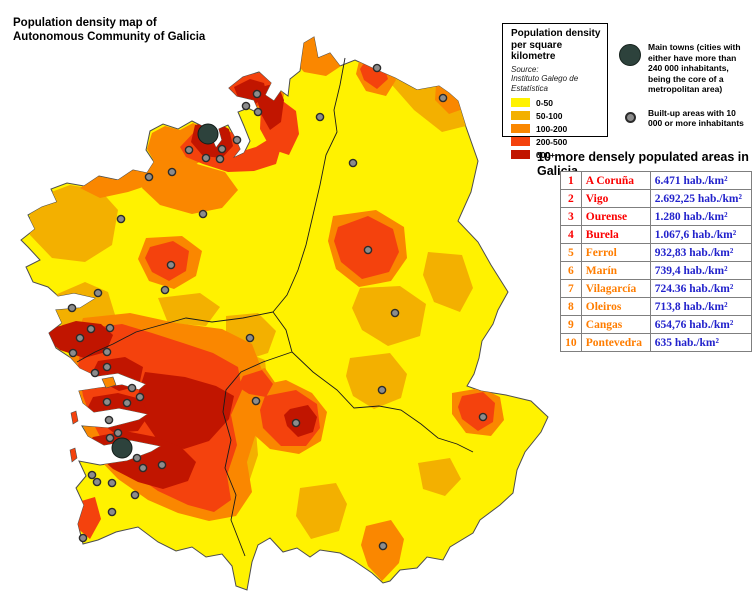 The image size is (752, 600). I want to click on table-row: 6 Marín 739,4 hab./km², so click(656, 270).